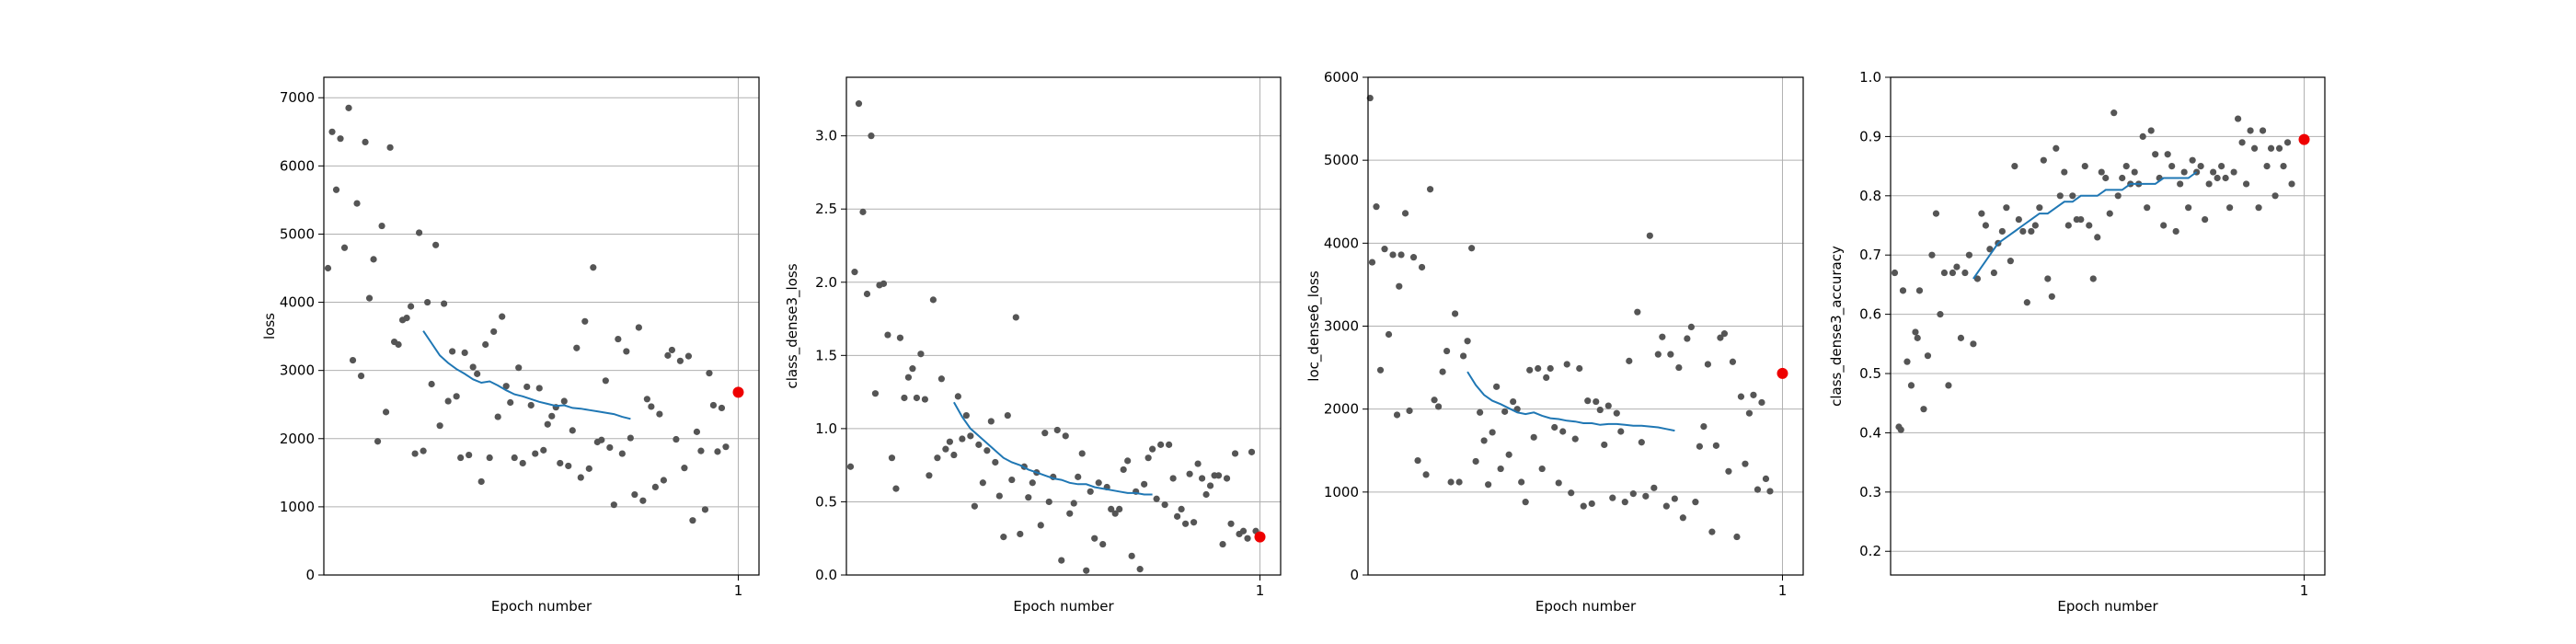 Image resolution: width=2576 pixels, height=644 pixels. What do you see at coordinates (1783, 590) in the screenshot?
I see `x-tick-label: 1` at bounding box center [1783, 590].